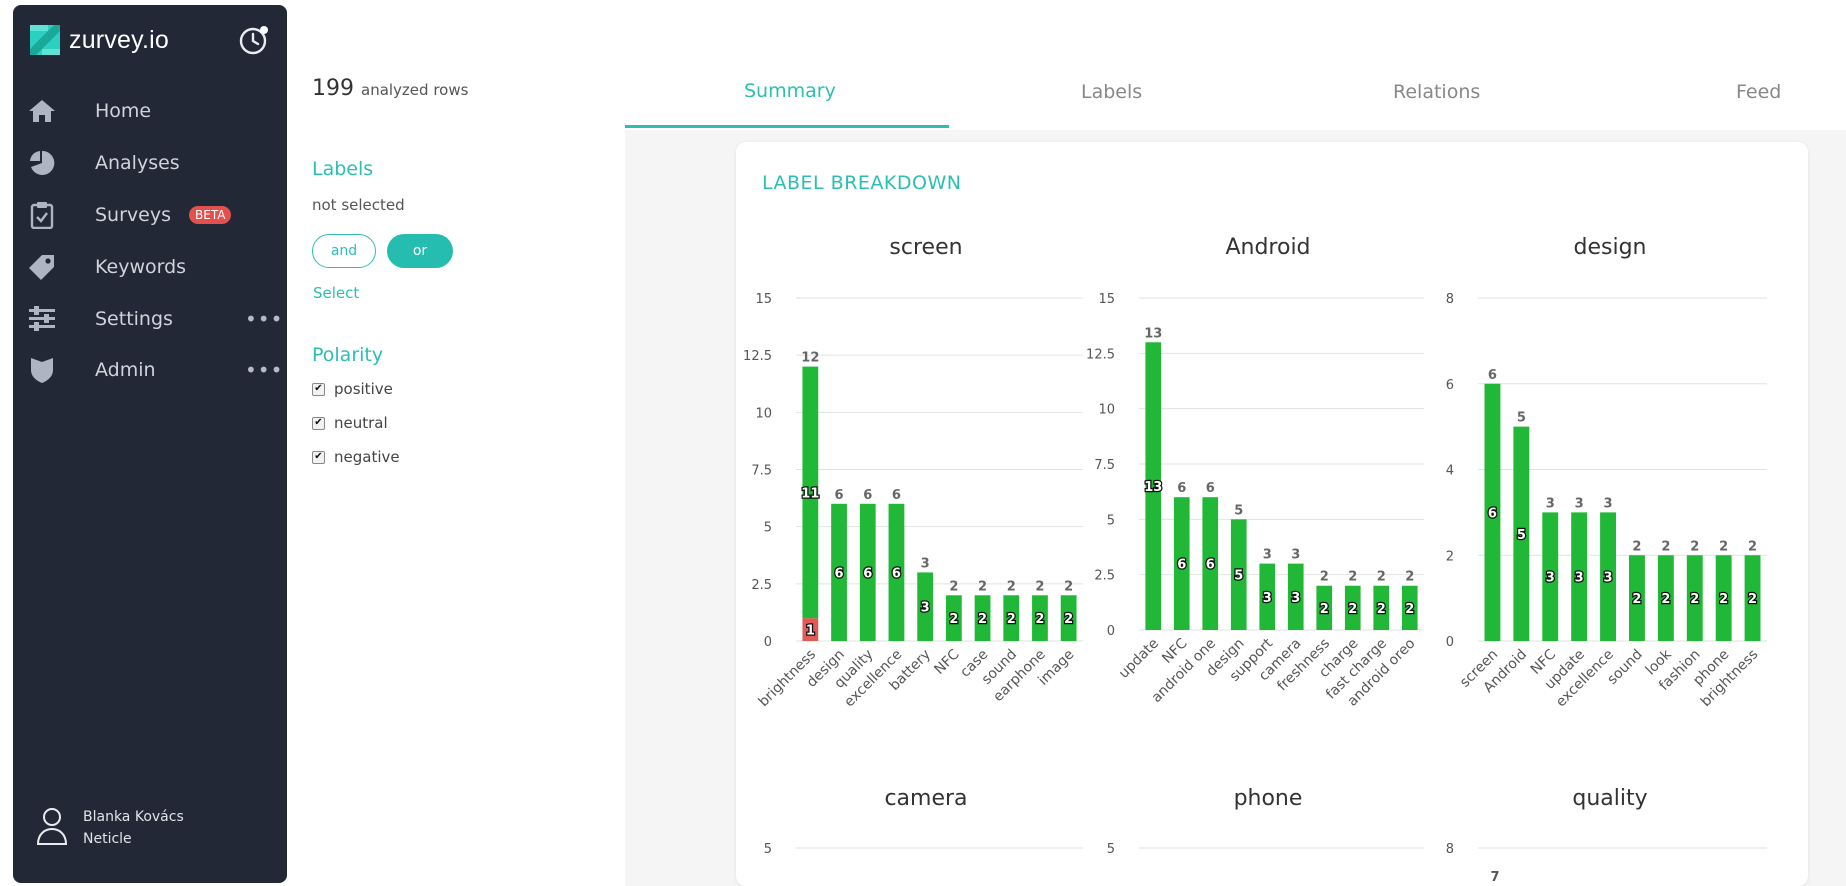 This screenshot has height=886, width=1846. What do you see at coordinates (344, 251) in the screenshot?
I see `and-toggle-button: and` at bounding box center [344, 251].